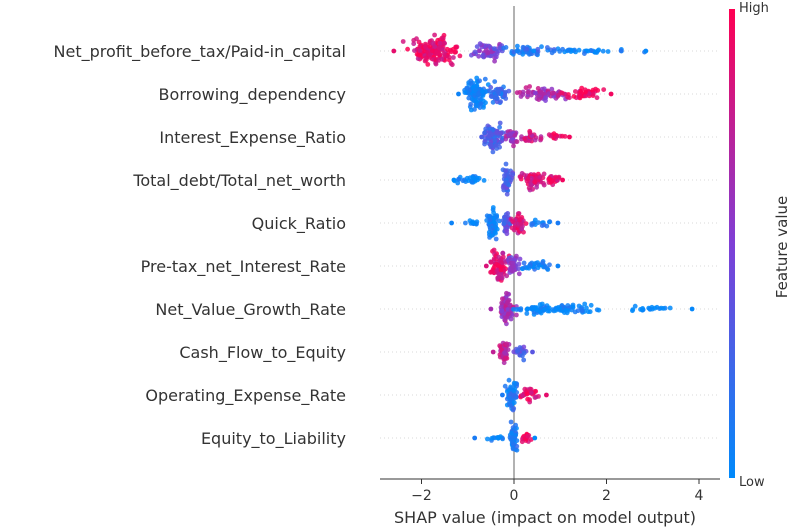 Image resolution: width=803 pixels, height=532 pixels. Describe the element at coordinates (252, 95) in the screenshot. I see `feature-label: Borrowing_dependency` at that location.